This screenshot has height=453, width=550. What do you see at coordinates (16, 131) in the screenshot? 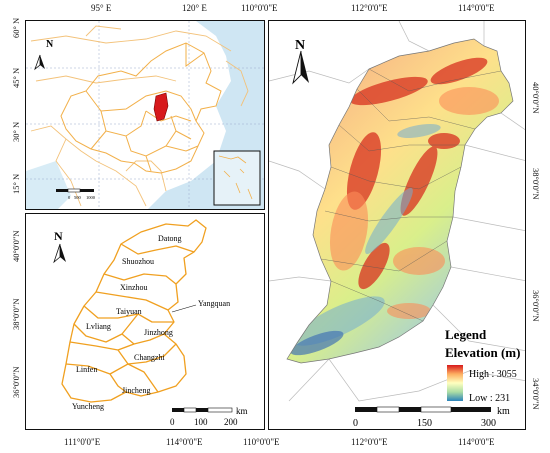
I see `lat-tick-30: 30° N` at bounding box center [16, 131].